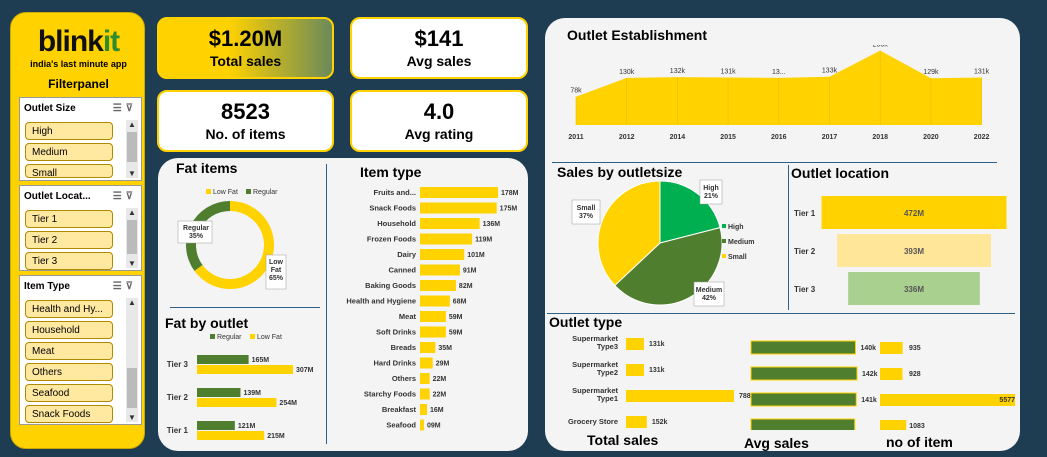 This screenshot has width=1047, height=457. What do you see at coordinates (392, 208) in the screenshot?
I see `category-label: Snack Foods` at bounding box center [392, 208].